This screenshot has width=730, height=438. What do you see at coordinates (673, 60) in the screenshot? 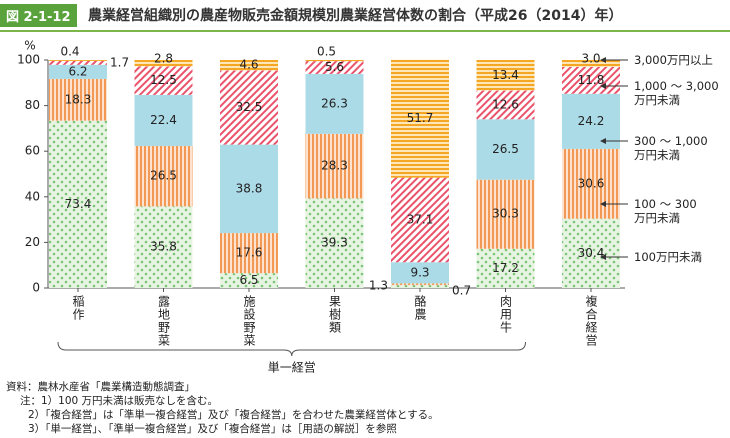
I see `legend-label: 3,000万円以上` at bounding box center [673, 60].